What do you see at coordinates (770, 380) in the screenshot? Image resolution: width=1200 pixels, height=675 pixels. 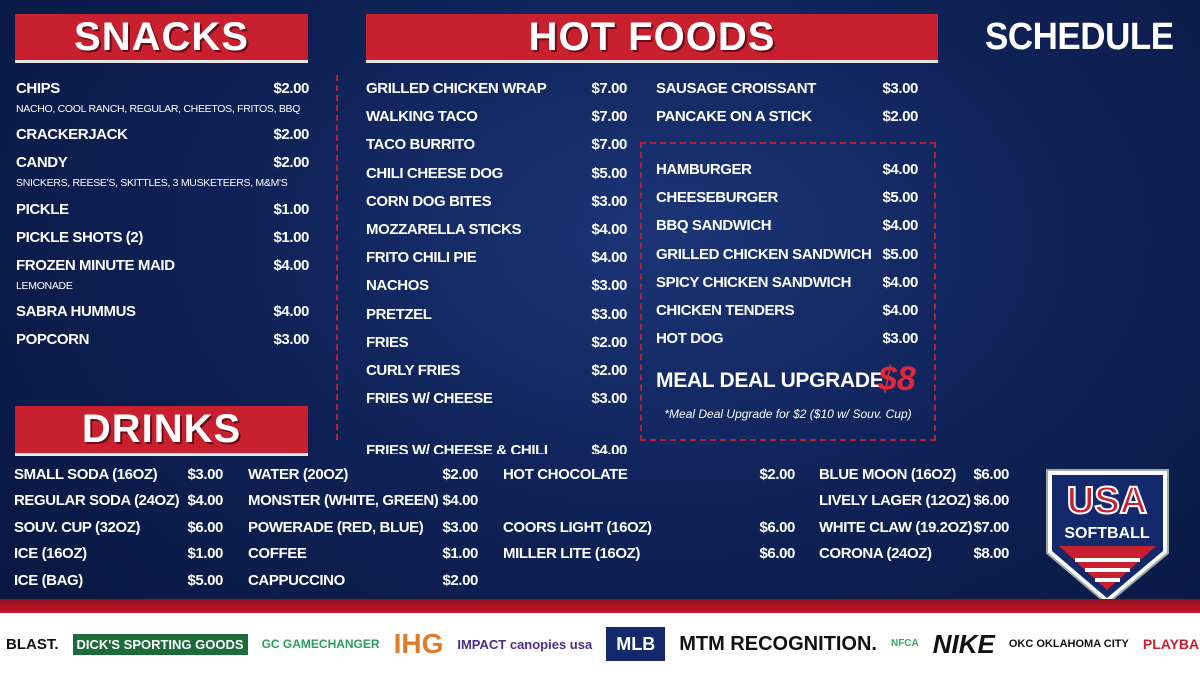 I see `meal-deal-label: MEAL DEAL UPGRADE` at bounding box center [770, 380].